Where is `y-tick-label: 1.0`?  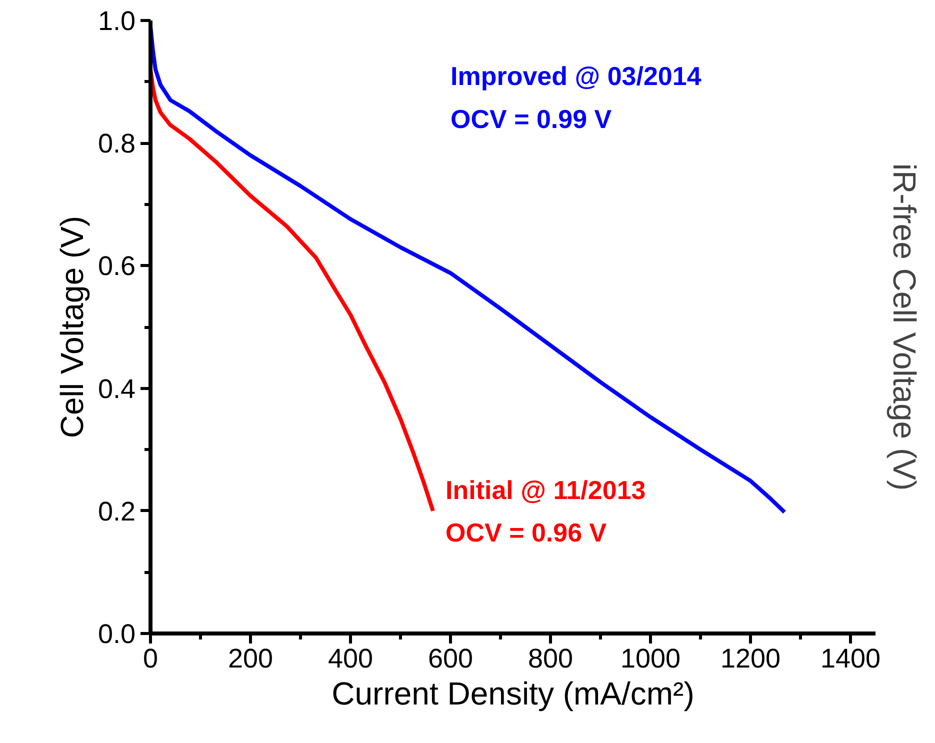
y-tick-label: 1.0 is located at coordinates (117, 21).